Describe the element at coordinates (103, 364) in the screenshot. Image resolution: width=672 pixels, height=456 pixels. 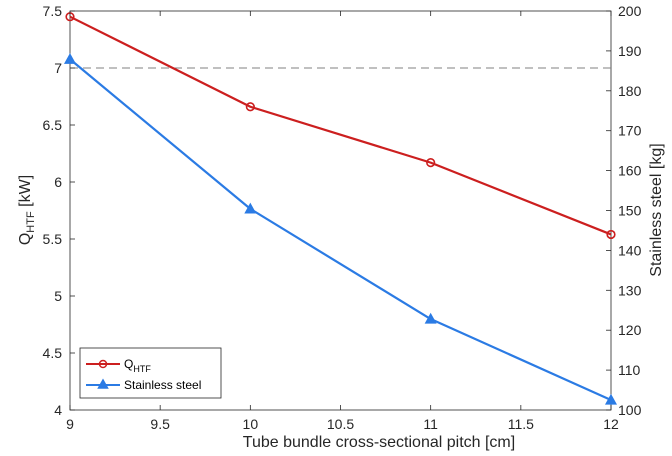
I see `legend-circle-marker` at that location.